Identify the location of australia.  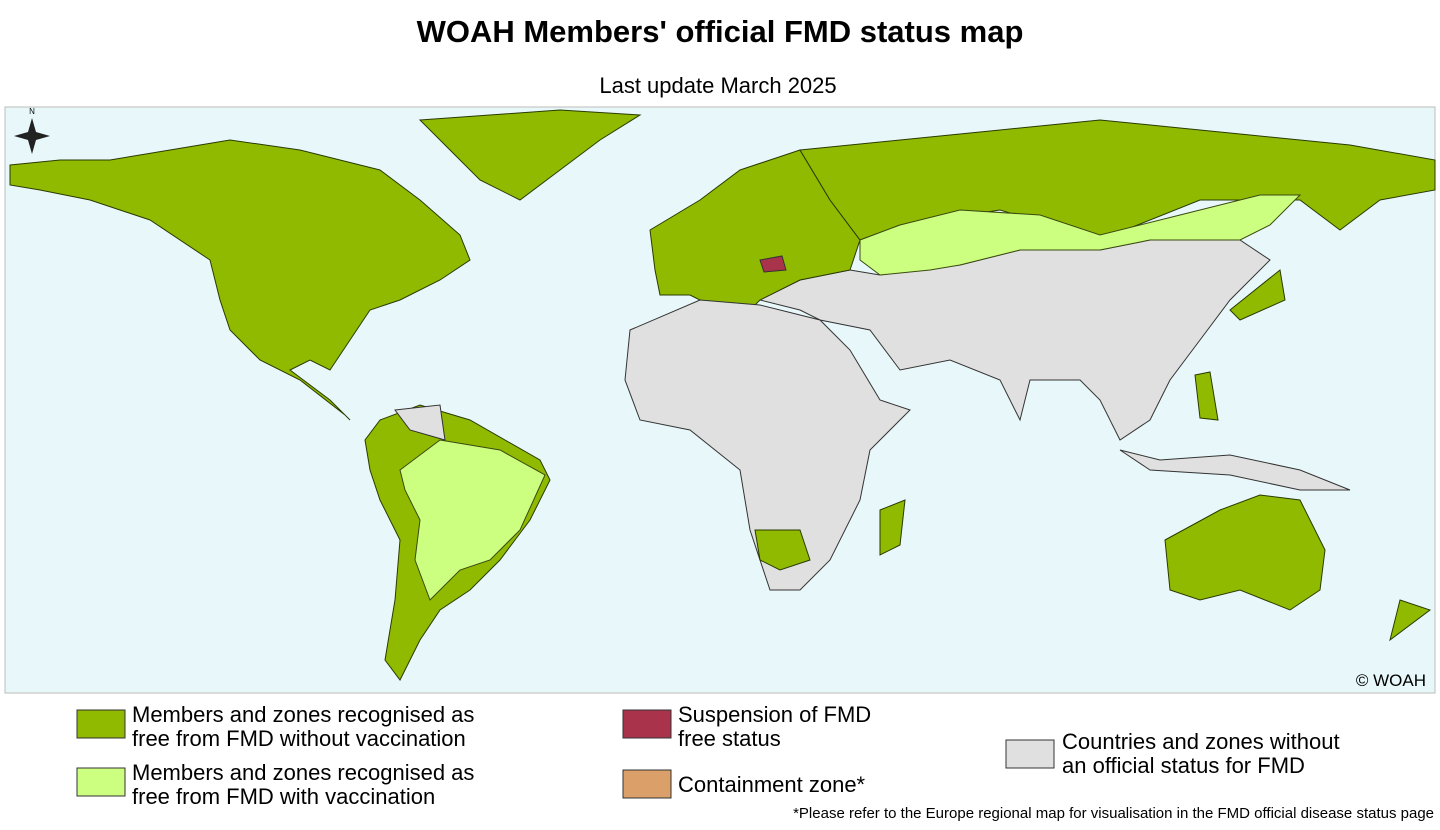
(1245, 552).